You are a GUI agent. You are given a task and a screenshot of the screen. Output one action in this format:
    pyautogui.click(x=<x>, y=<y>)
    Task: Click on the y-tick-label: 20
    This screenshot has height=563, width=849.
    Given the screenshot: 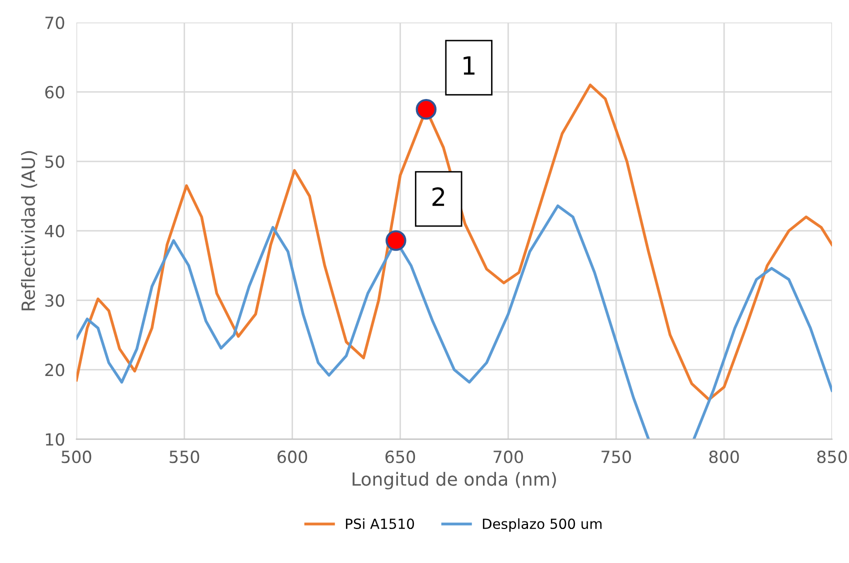 What is the action you would take?
    pyautogui.click(x=54, y=370)
    